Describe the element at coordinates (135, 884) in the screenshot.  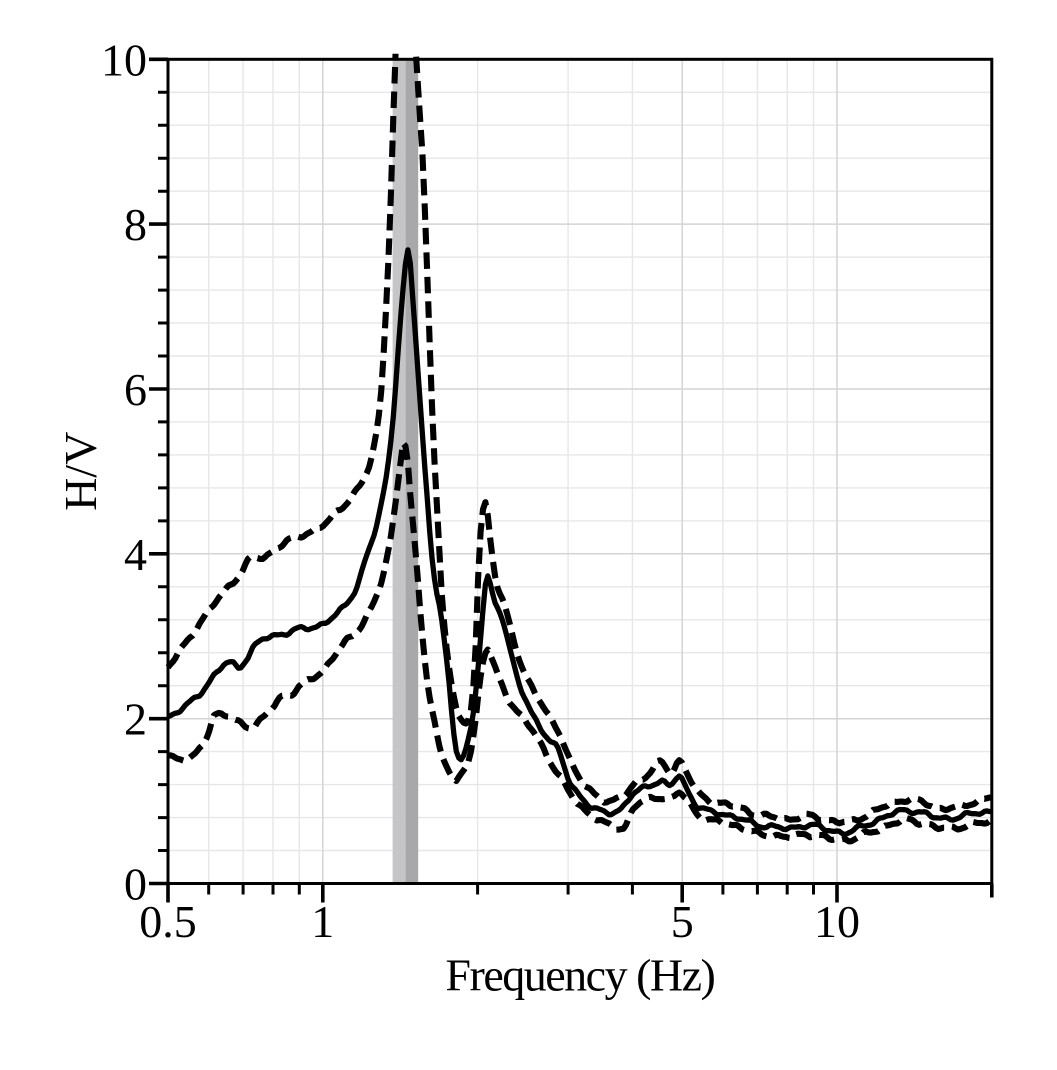
I see `svg-text: 0` at that location.